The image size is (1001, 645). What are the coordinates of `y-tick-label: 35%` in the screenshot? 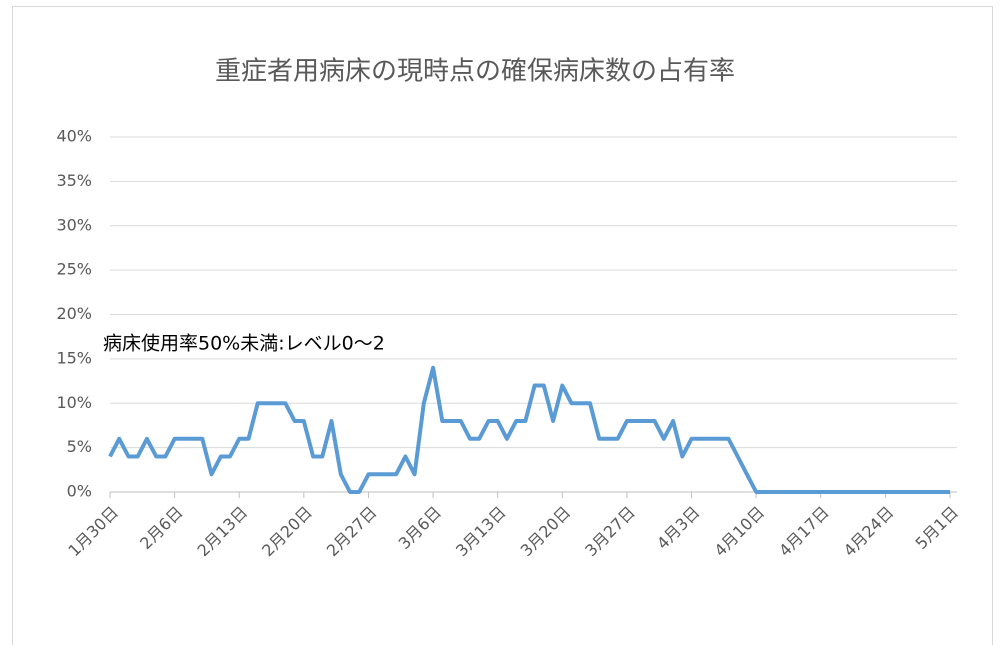 It's located at (74, 180).